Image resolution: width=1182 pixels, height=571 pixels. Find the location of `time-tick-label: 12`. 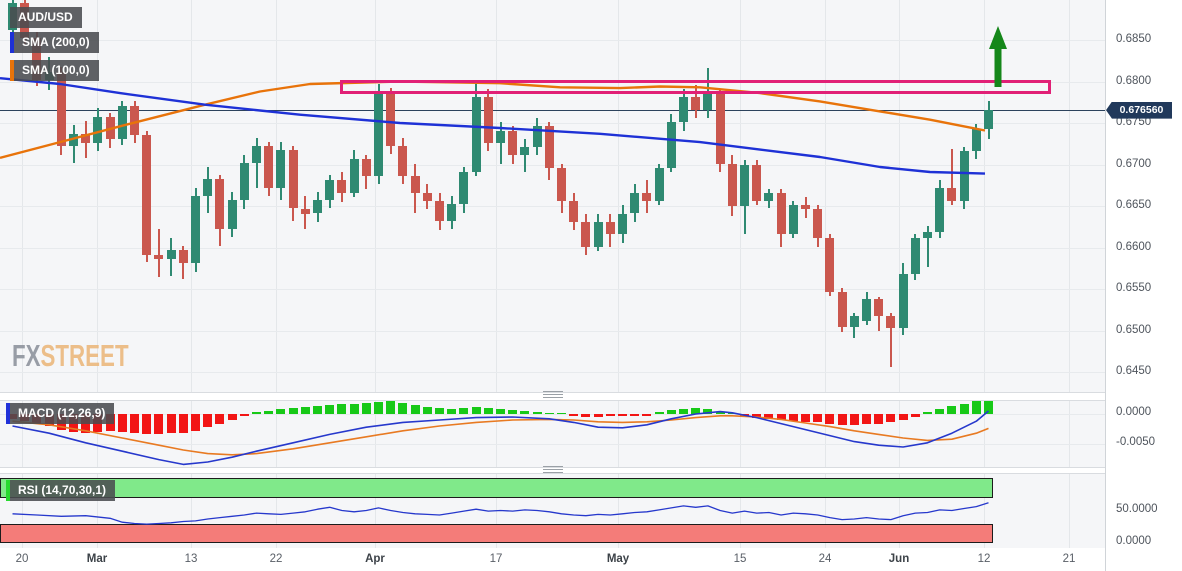

time-tick-label: 12 is located at coordinates (984, 559).